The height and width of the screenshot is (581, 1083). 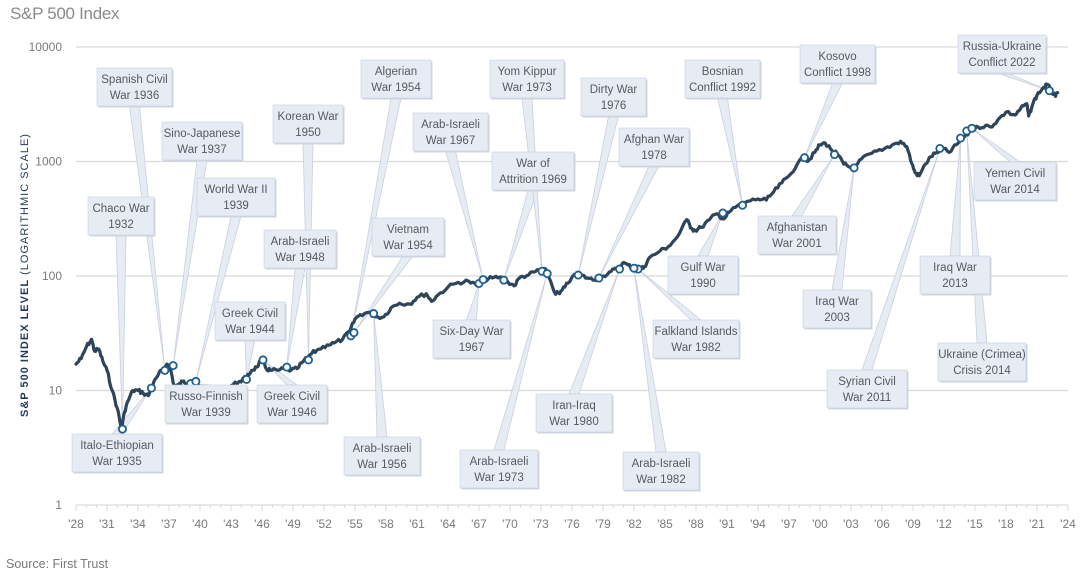 I want to click on callout-label-line1: Algerian, so click(x=396, y=72).